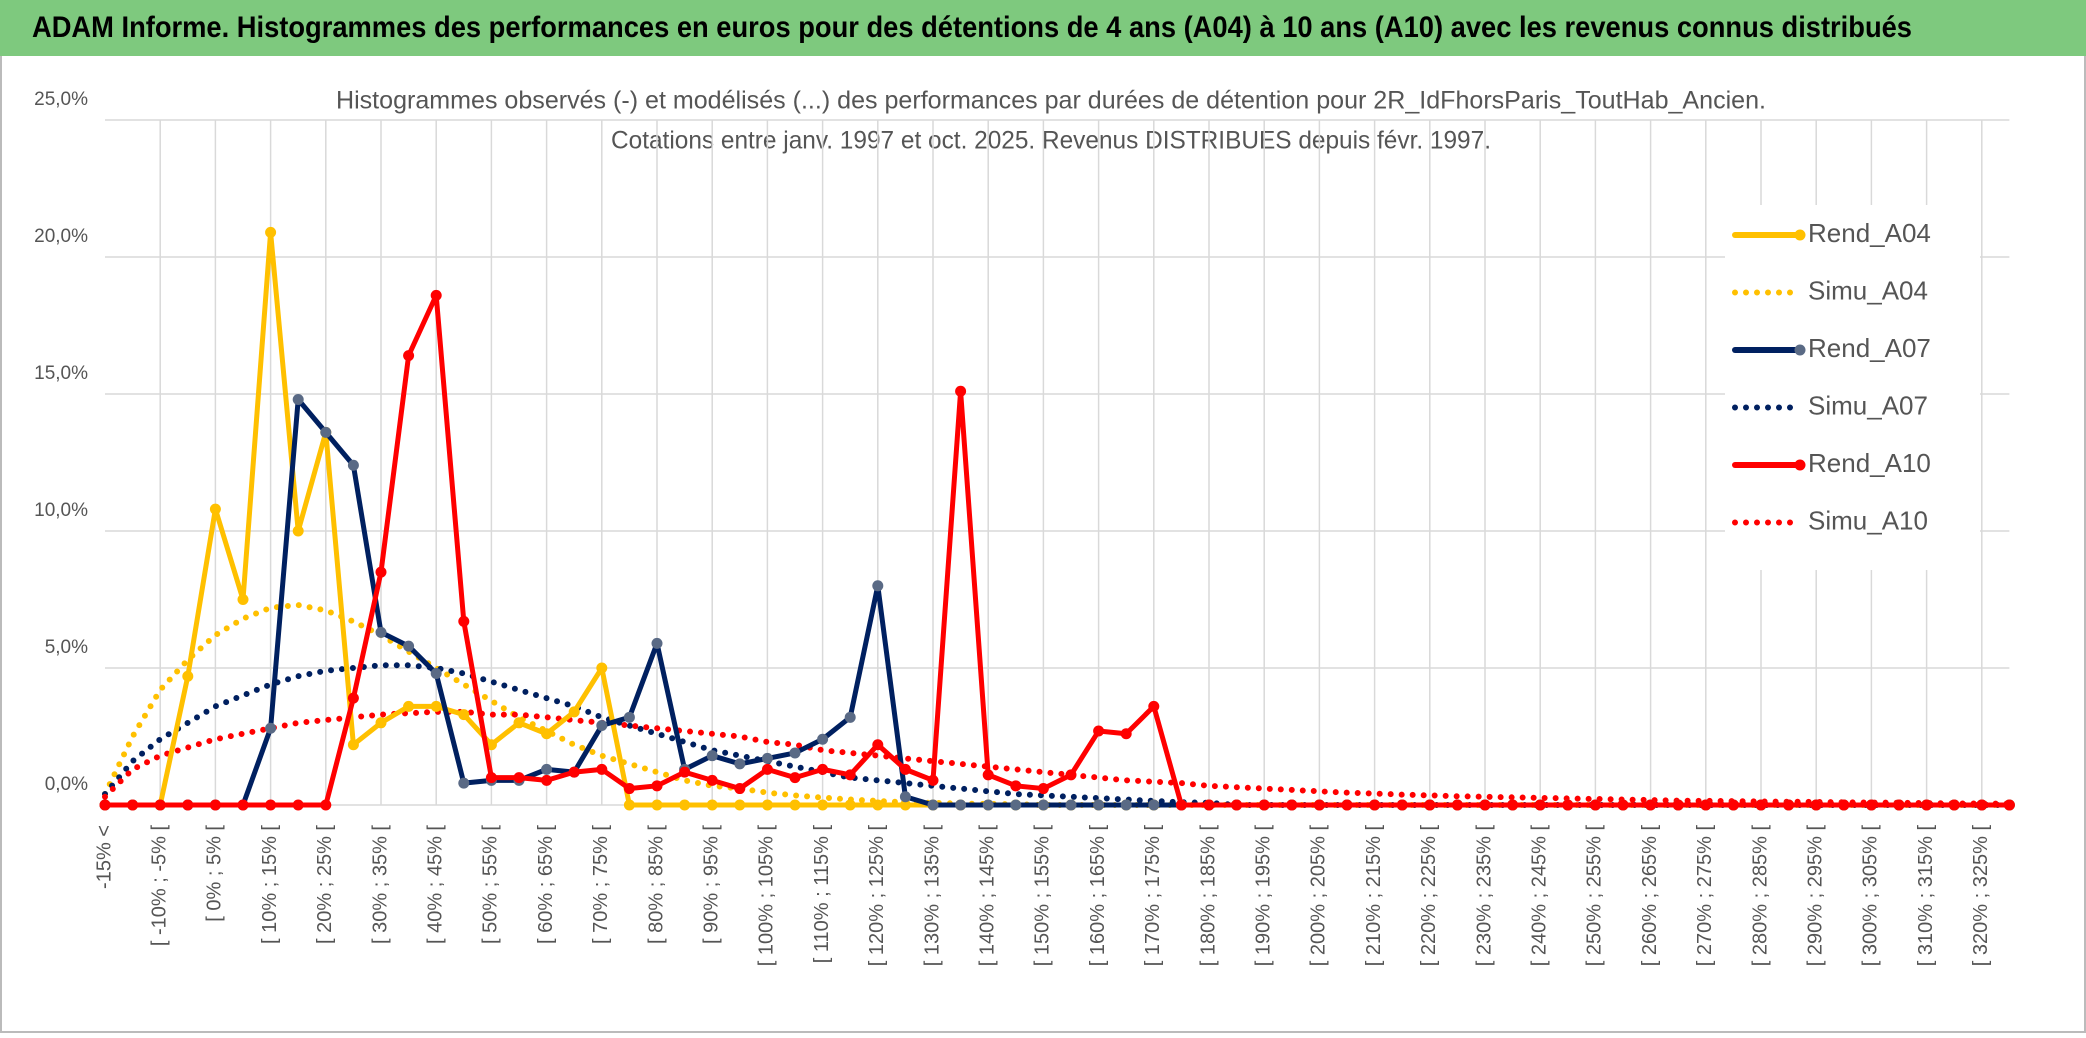 The image size is (2086, 1038). What do you see at coordinates (325, 884) in the screenshot?
I see `x-tick-label: [ 20% ; 25% [` at bounding box center [325, 884].